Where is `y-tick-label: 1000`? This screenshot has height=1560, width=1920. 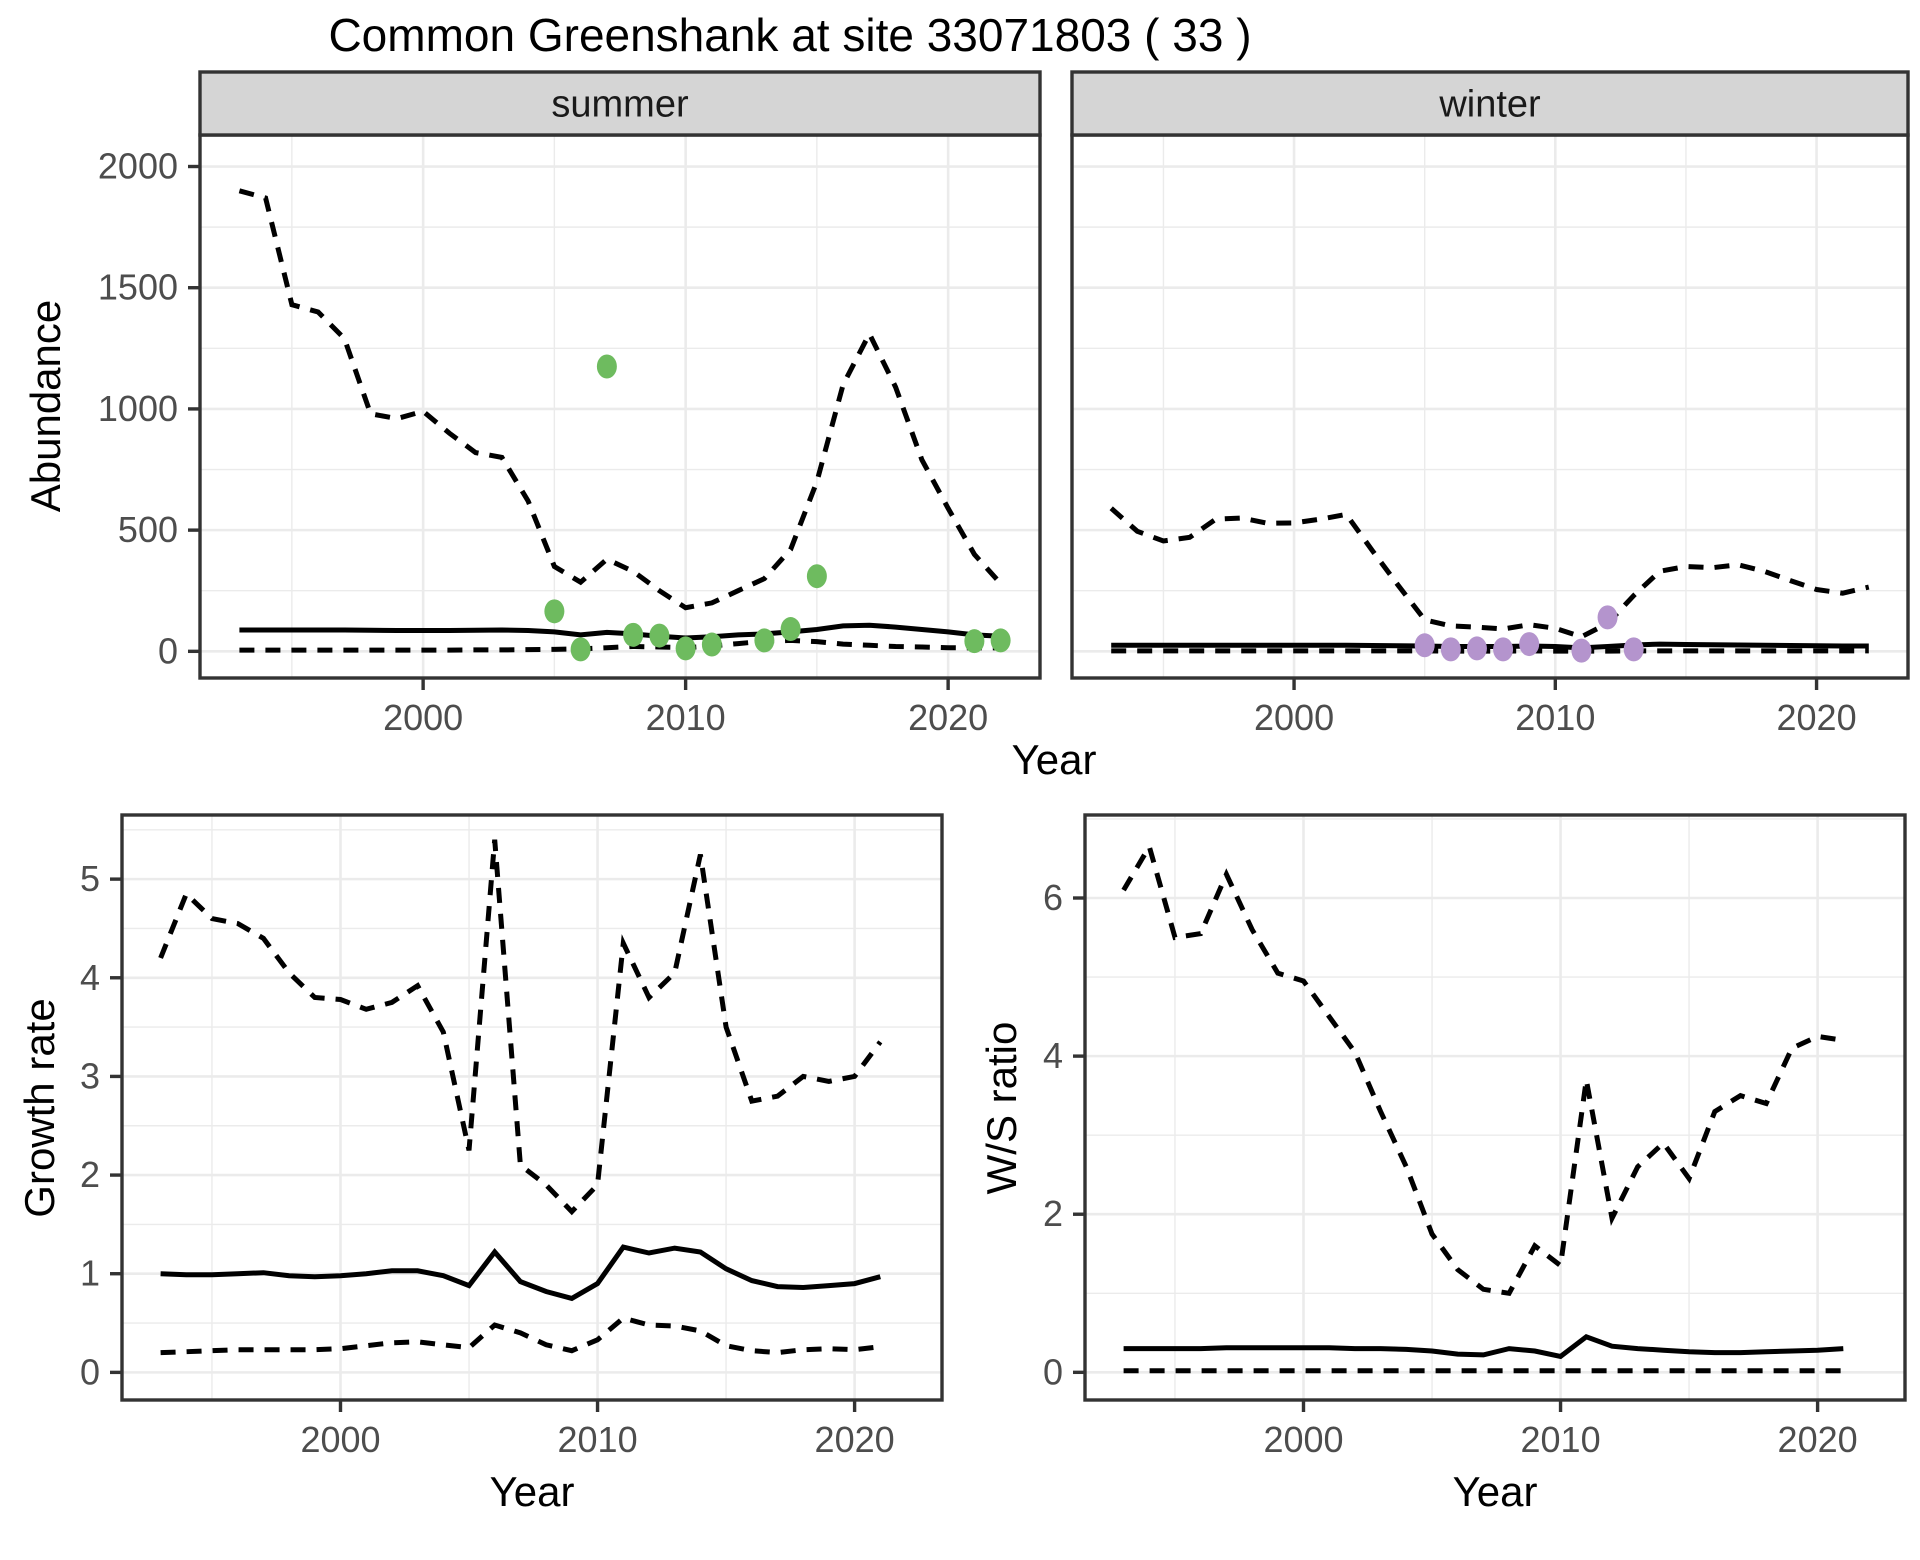 y-tick-label: 1000 is located at coordinates (138, 408).